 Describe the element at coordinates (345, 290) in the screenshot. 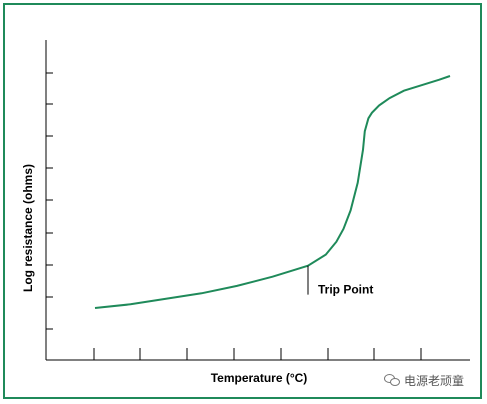

I see `trip-point-label: Trip Point` at that location.